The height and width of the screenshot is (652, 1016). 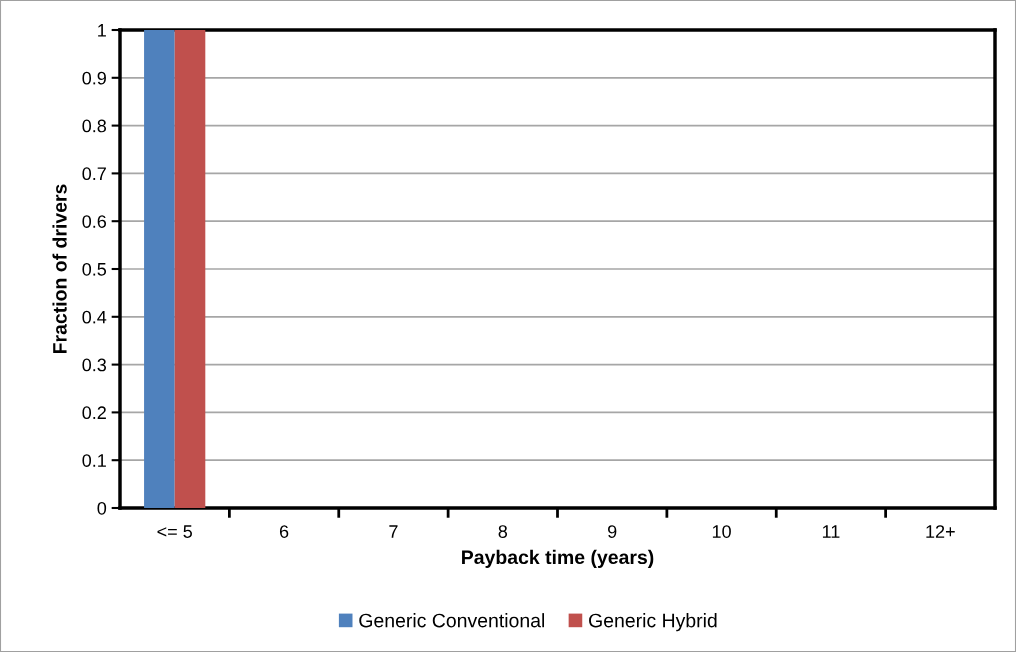 What do you see at coordinates (721, 531) in the screenshot?
I see `x-tick-label: 10` at bounding box center [721, 531].